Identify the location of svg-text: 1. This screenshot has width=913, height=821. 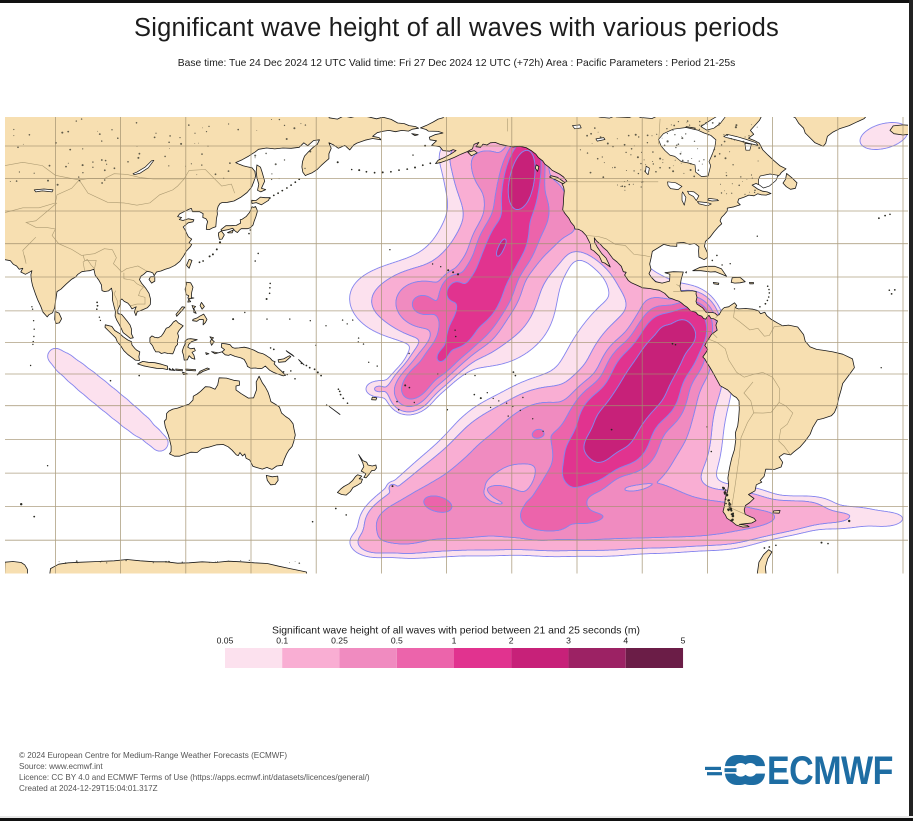
(454, 641).